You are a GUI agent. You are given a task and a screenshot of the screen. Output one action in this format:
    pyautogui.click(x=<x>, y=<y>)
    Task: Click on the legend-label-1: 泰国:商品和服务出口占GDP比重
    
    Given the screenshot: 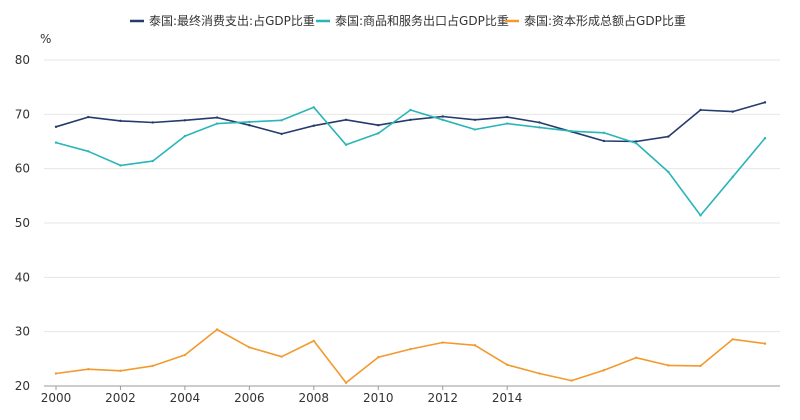 What is the action you would take?
    pyautogui.click(x=422, y=20)
    